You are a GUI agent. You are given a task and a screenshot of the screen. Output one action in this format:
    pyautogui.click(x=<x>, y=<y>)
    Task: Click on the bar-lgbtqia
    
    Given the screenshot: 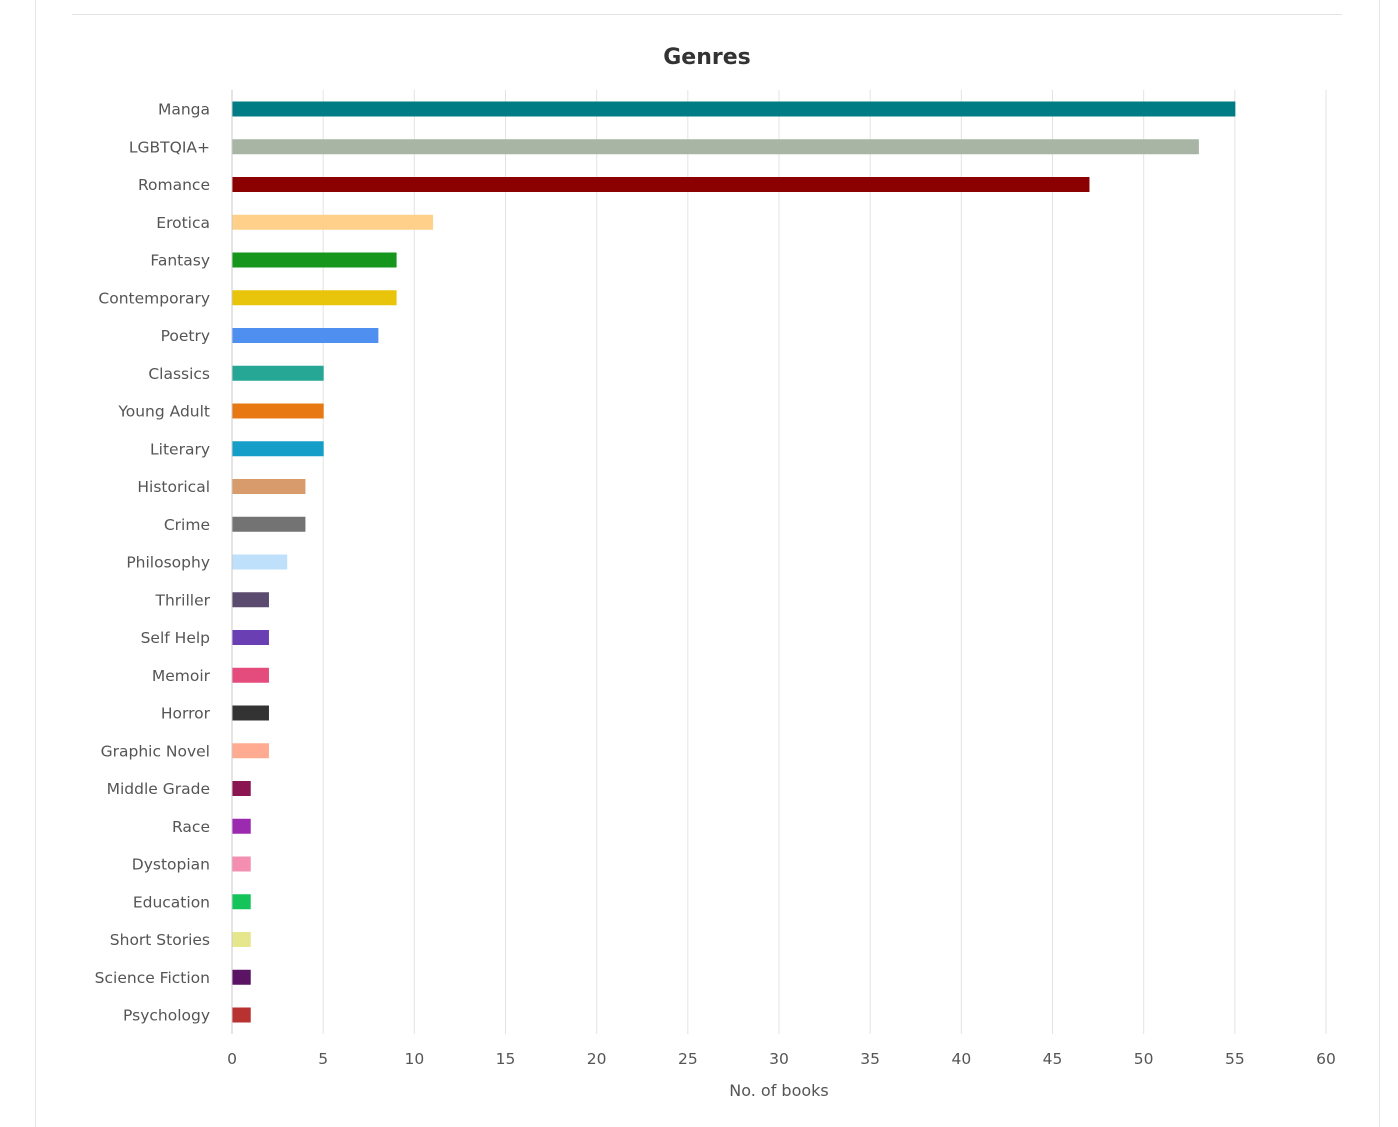 What is the action you would take?
    pyautogui.click(x=715, y=147)
    